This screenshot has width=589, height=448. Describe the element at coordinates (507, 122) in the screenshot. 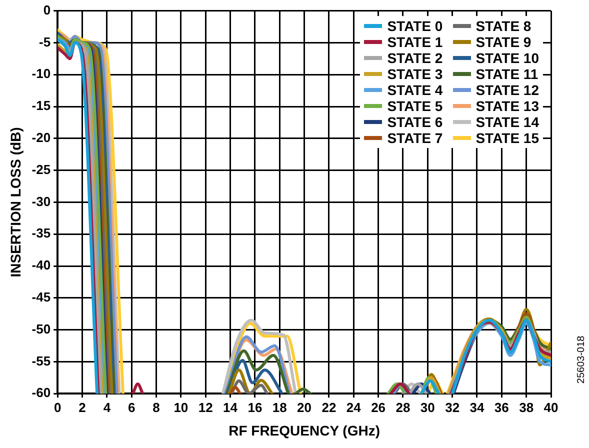

I see `legend-label: STATE 14` at that location.